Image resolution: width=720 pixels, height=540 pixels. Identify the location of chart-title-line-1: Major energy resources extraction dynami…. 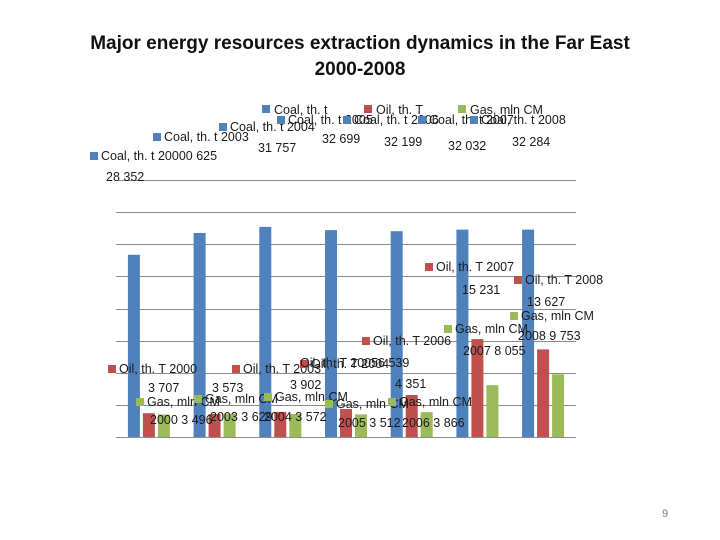
(360, 43).